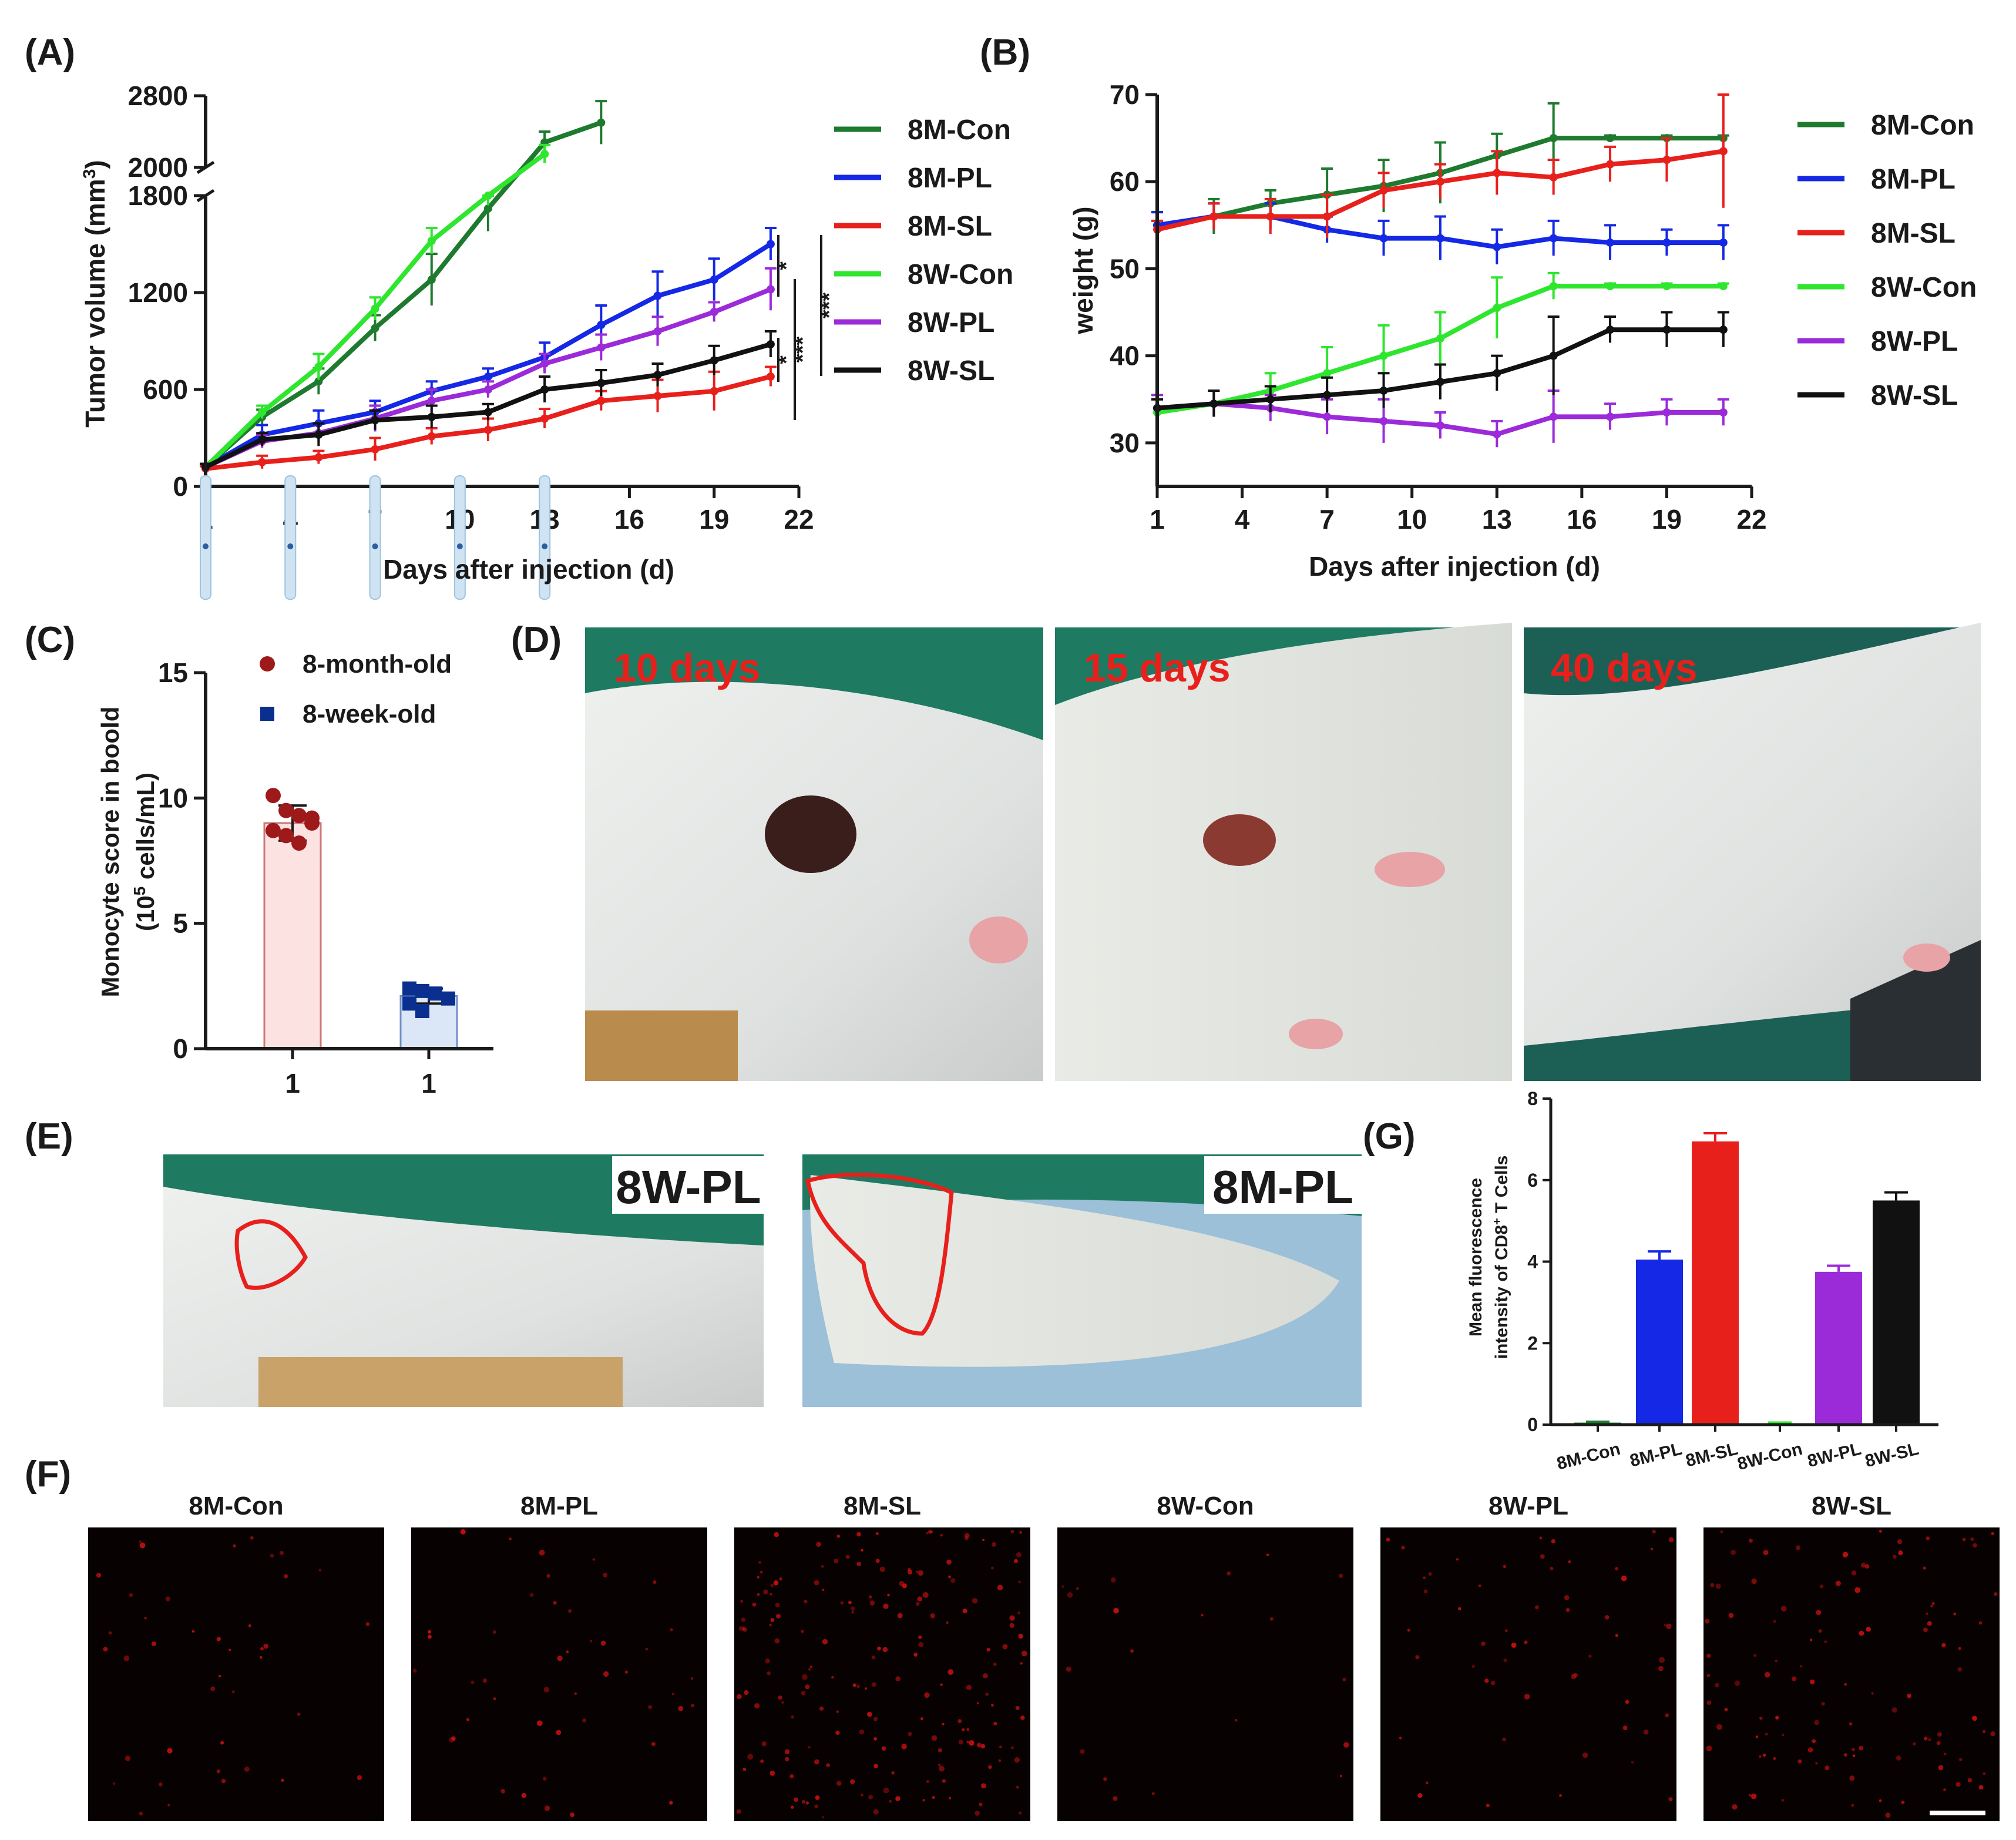 The height and width of the screenshot is (1840, 2016). What do you see at coordinates (1327, 216) in the screenshot?
I see `weight-point-8m-sl` at bounding box center [1327, 216].